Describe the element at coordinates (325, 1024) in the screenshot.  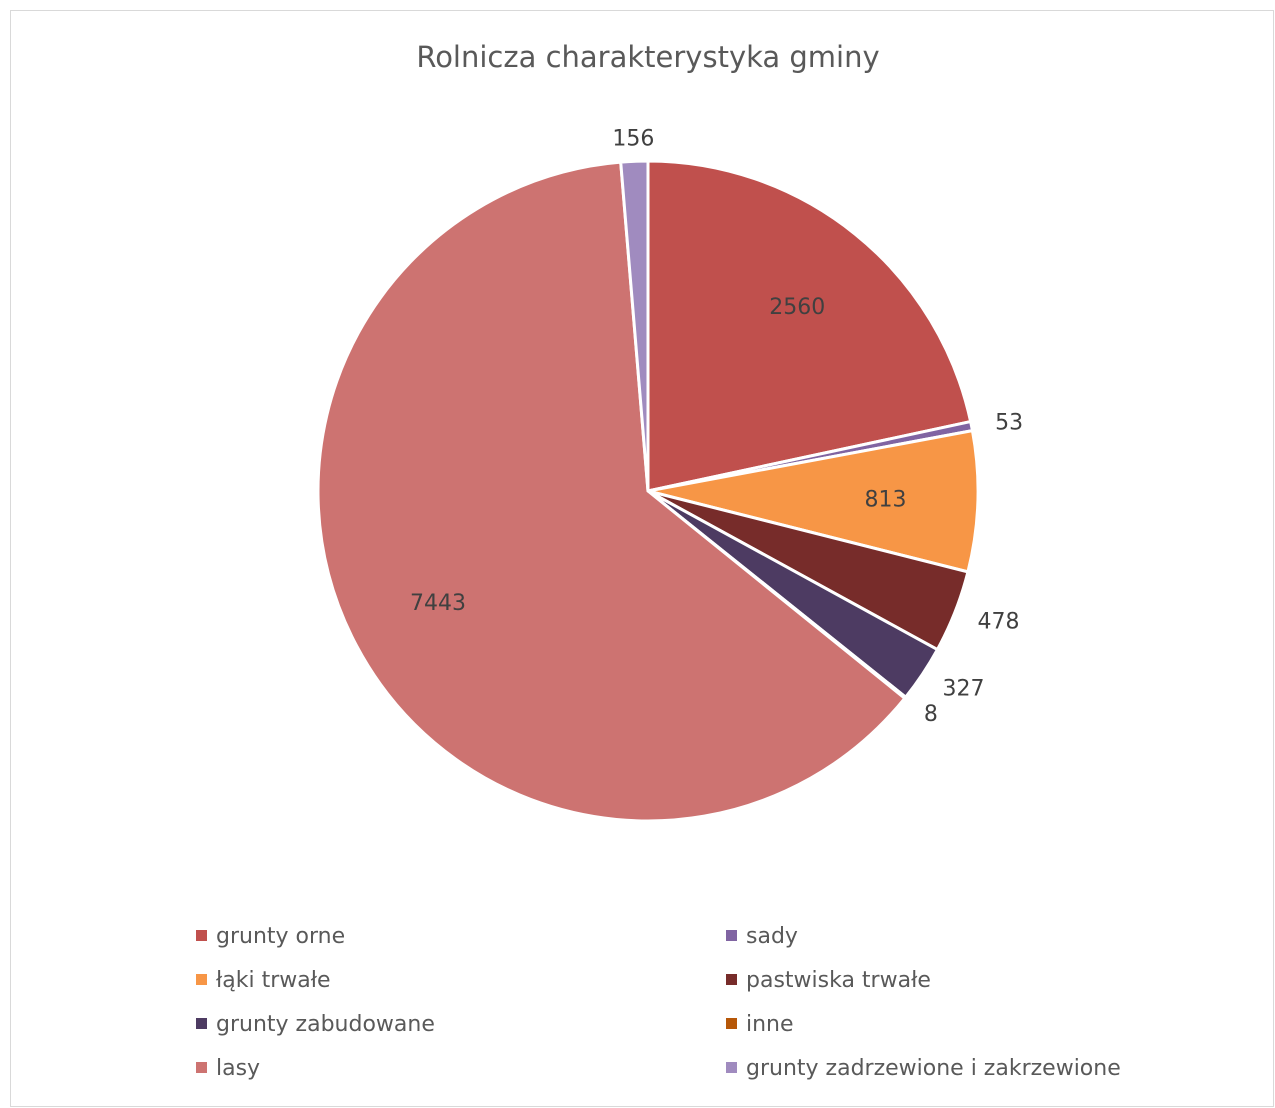
I see `legend-label: grunty zabudowane` at that location.